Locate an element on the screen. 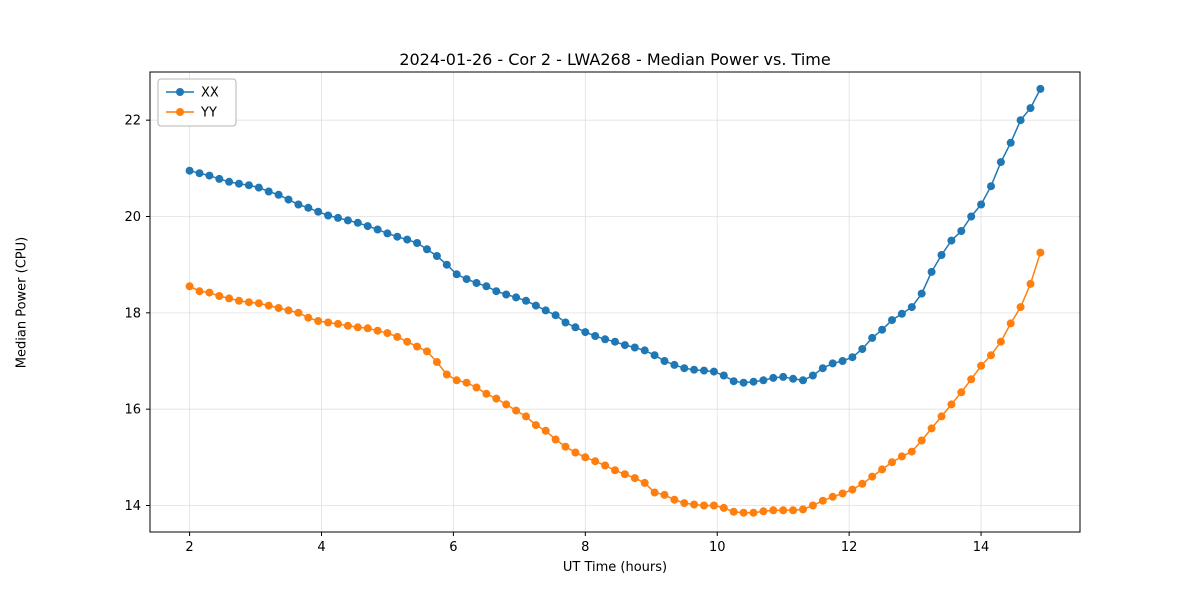 The width and height of the screenshot is (1200, 600). x-tick-label: 14 is located at coordinates (981, 547).